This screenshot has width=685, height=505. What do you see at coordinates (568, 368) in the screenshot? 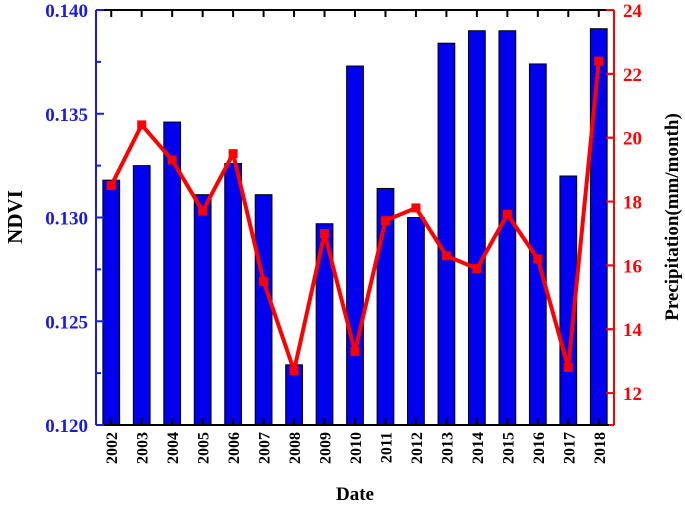
I see `precipitation-marker-2017` at bounding box center [568, 368].